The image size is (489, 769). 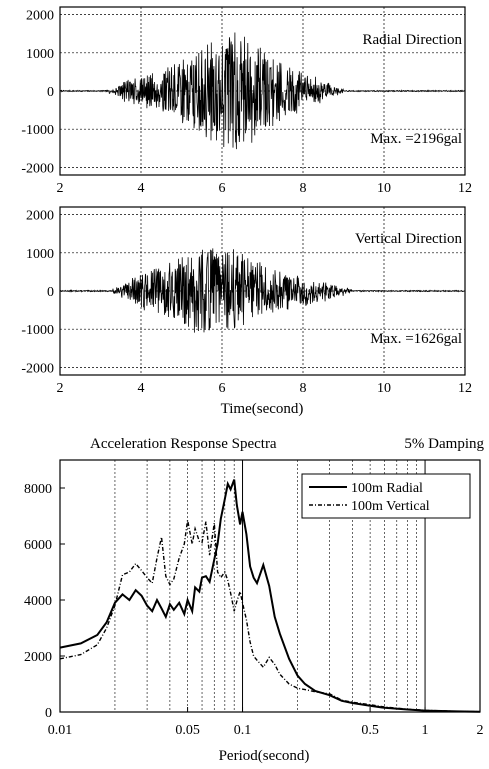 I want to click on y-tick-label: 8000, so click(x=38, y=489).